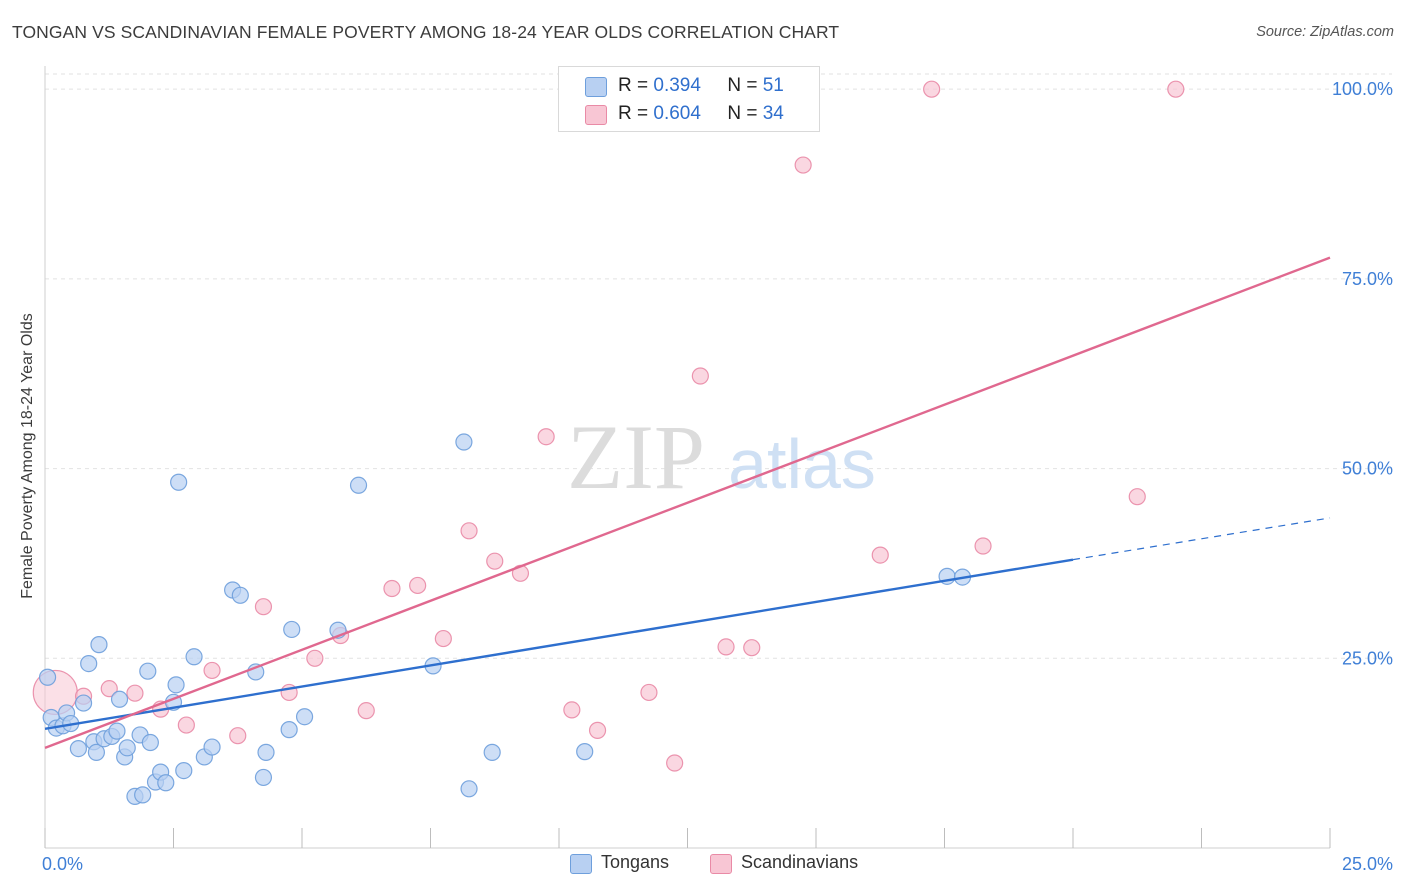  What do you see at coordinates (62, 864) in the screenshot?
I see `x-tick-label: 0.0%` at bounding box center [62, 864].